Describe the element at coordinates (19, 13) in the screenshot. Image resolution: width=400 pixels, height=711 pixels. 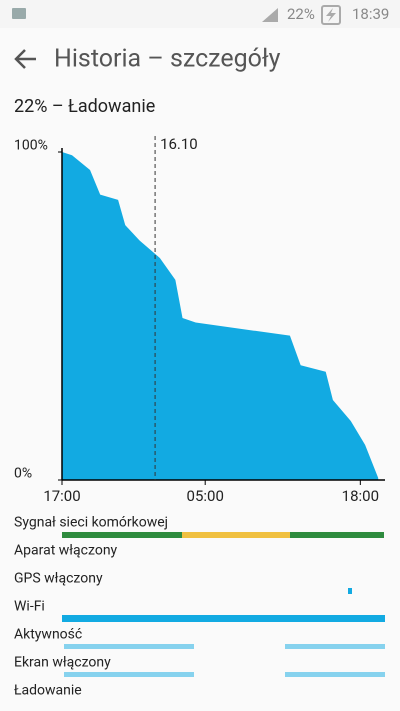
I see `notification-icon` at that location.